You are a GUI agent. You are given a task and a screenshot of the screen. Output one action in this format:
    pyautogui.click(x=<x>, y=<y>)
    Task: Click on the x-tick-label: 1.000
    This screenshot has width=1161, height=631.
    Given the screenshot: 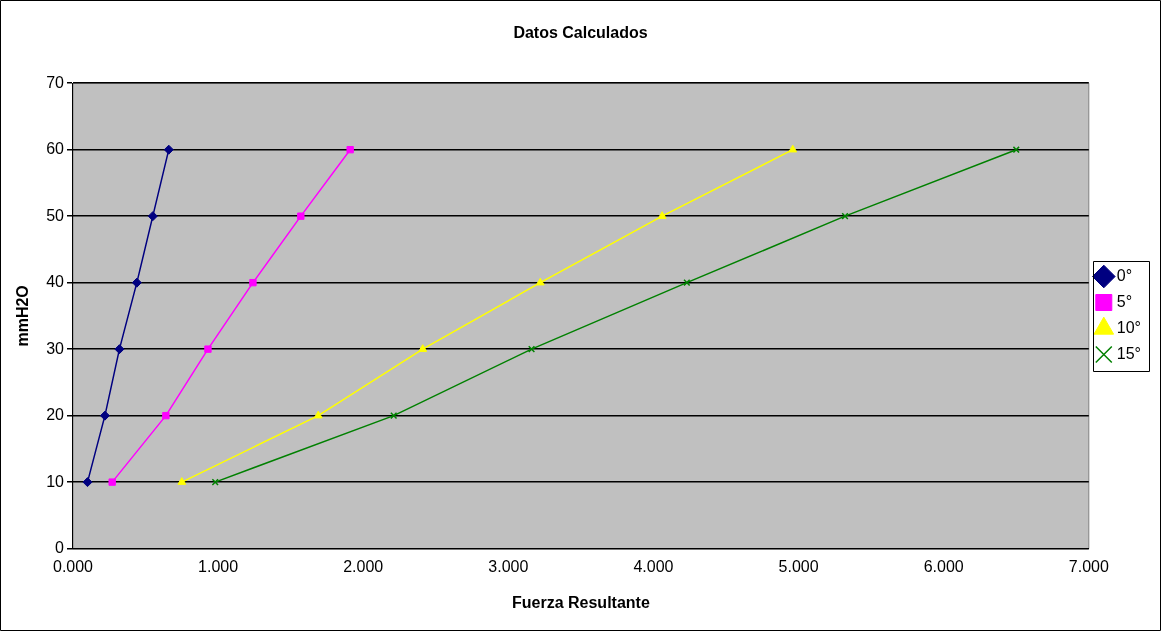 What is the action you would take?
    pyautogui.click(x=218, y=566)
    